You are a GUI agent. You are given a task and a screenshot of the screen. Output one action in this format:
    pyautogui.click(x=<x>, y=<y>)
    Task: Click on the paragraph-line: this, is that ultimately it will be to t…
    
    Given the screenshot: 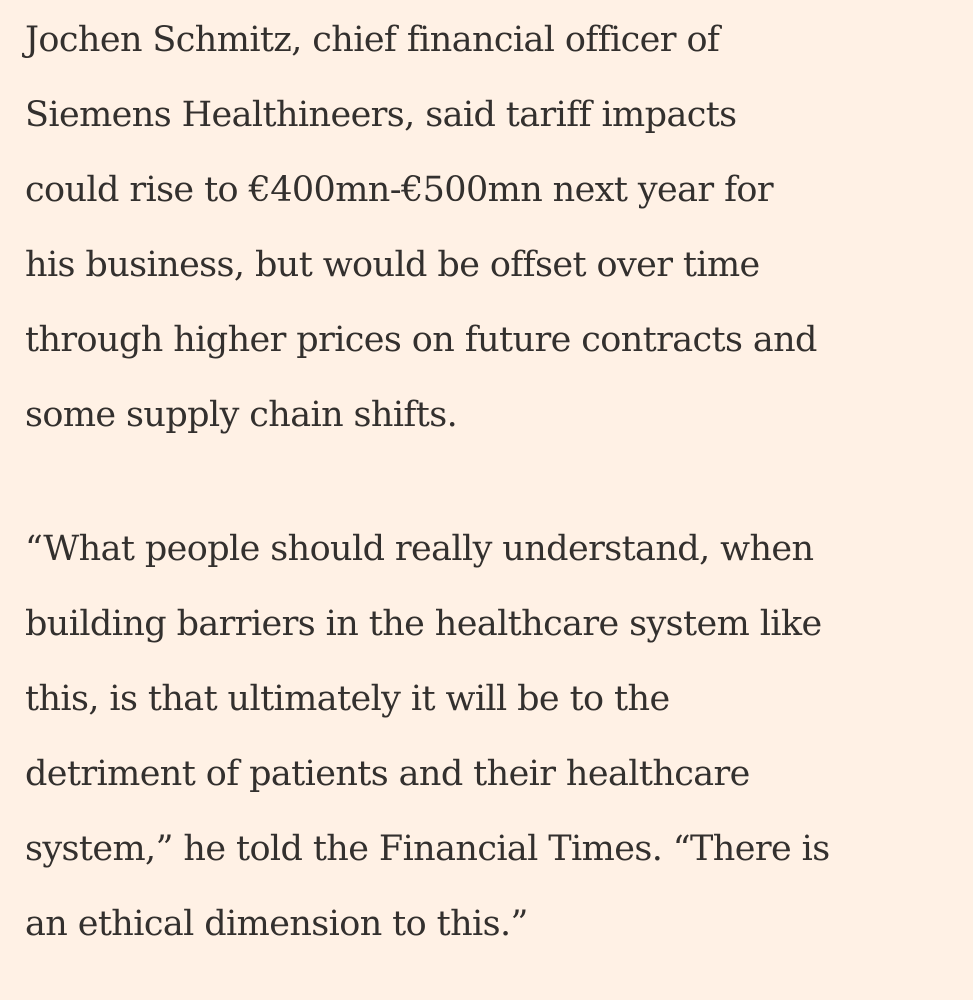 What is the action you would take?
    pyautogui.click(x=347, y=699)
    